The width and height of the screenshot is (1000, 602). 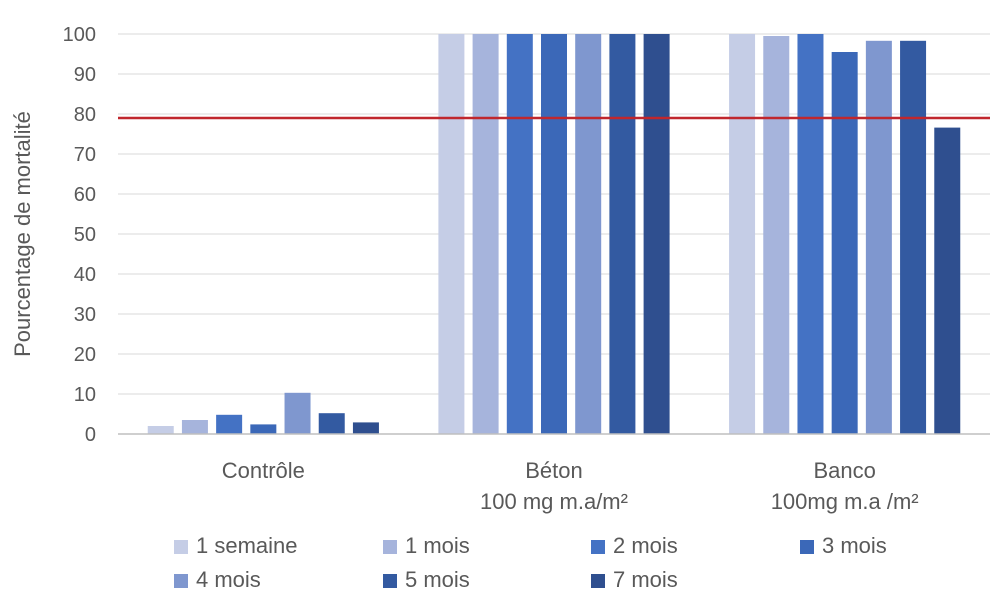 What do you see at coordinates (437, 545) in the screenshot?
I see `legend-label: 1 mois` at bounding box center [437, 545].